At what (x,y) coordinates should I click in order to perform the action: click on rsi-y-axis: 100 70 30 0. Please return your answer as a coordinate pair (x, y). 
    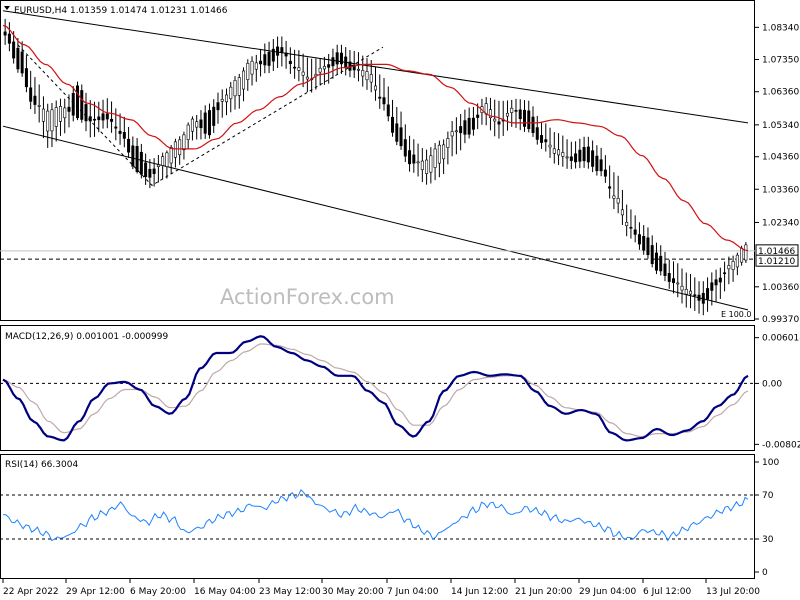
    Looking at the image, I should click on (767, 518).